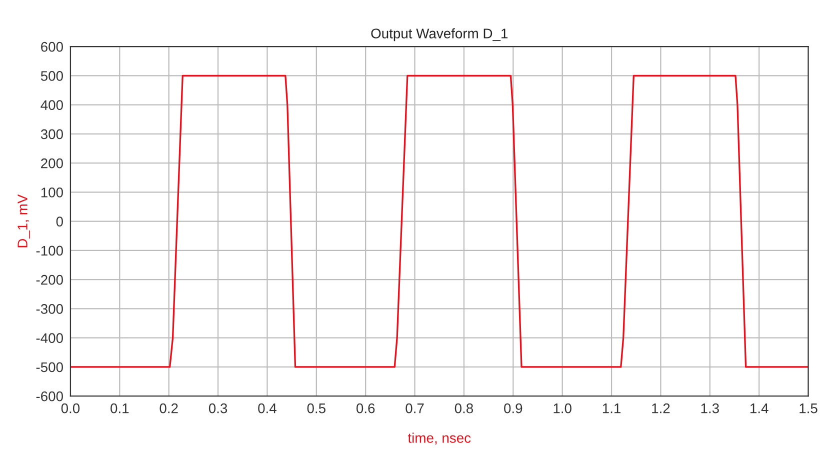 The height and width of the screenshot is (466, 829). I want to click on y-tick-label: -500, so click(49, 367).